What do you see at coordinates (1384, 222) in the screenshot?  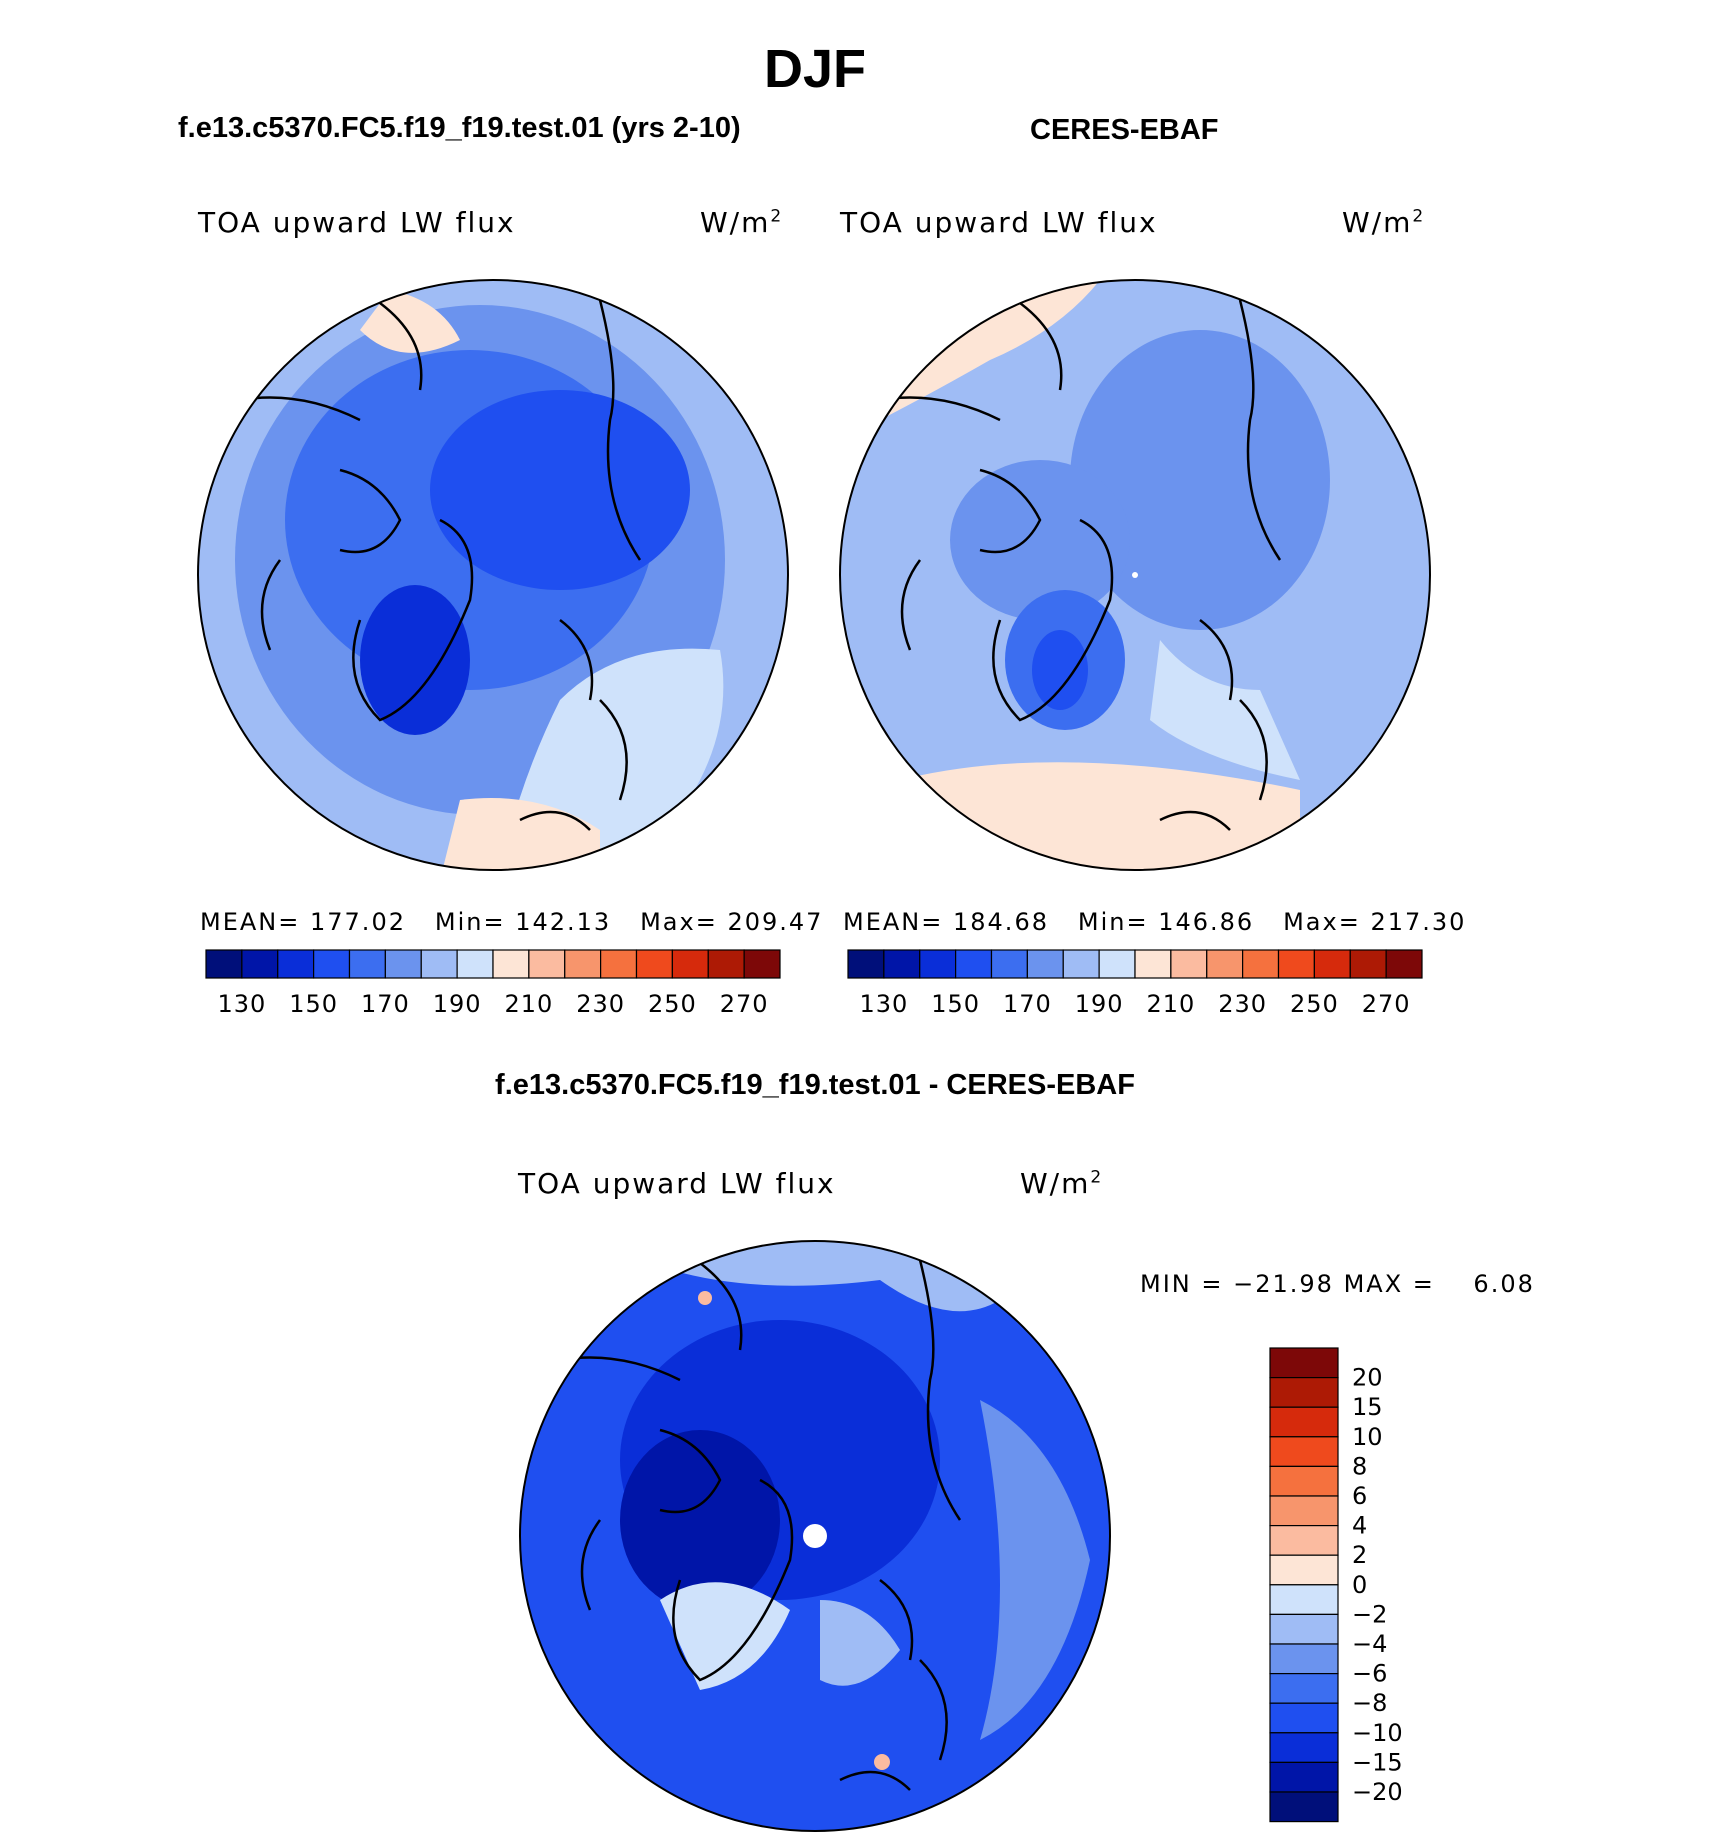 I see `units-label-obs: W/m2` at bounding box center [1384, 222].